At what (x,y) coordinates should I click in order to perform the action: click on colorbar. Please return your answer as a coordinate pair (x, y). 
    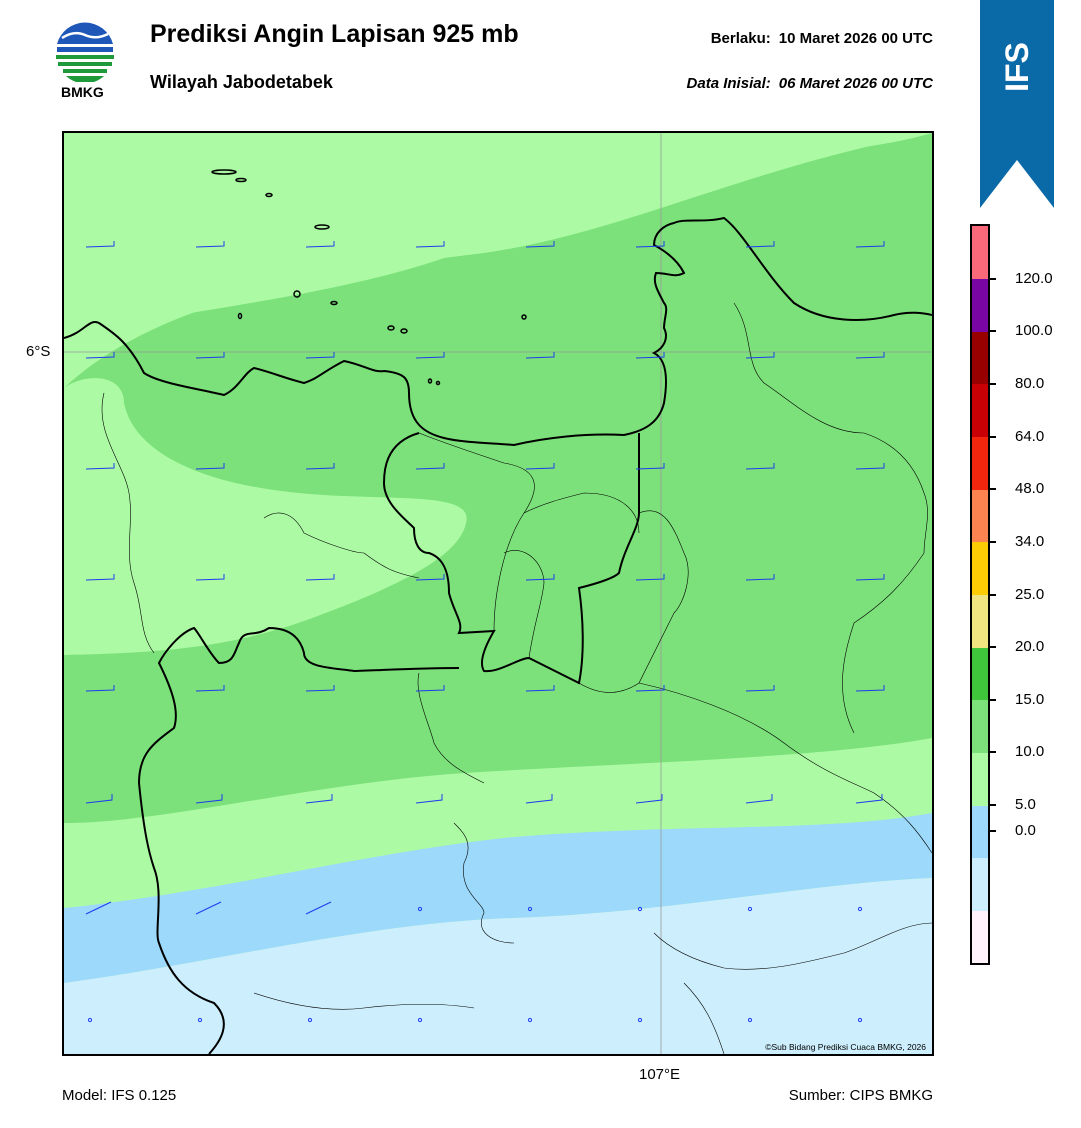
    Looking at the image, I should click on (980, 594).